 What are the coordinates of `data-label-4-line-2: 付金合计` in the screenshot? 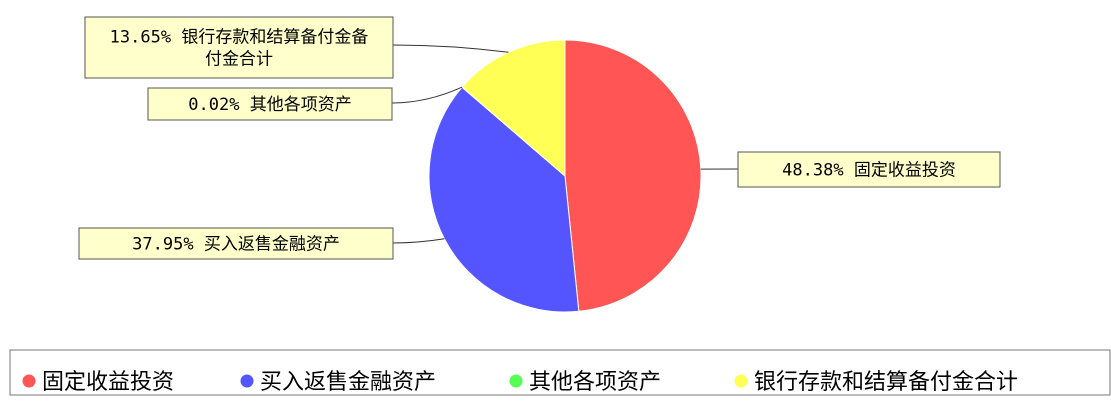 It's located at (239, 60).